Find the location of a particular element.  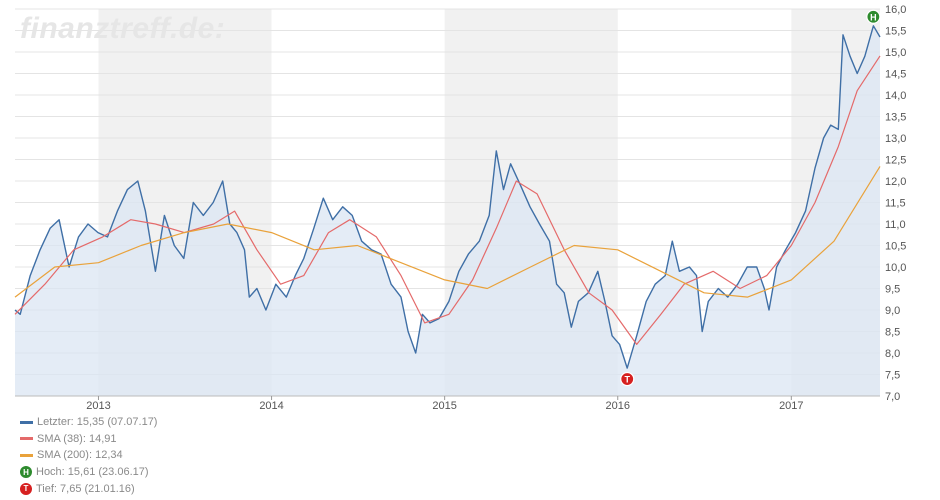

high-marker-circle is located at coordinates (873, 16).